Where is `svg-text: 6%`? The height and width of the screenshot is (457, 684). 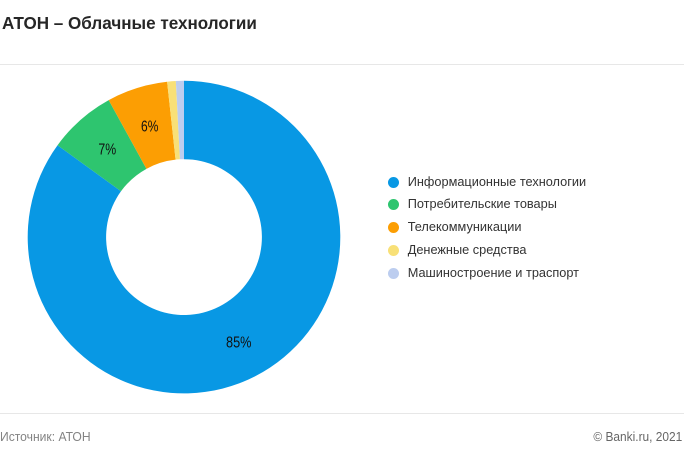 svg-text: 6% is located at coordinates (149, 126).